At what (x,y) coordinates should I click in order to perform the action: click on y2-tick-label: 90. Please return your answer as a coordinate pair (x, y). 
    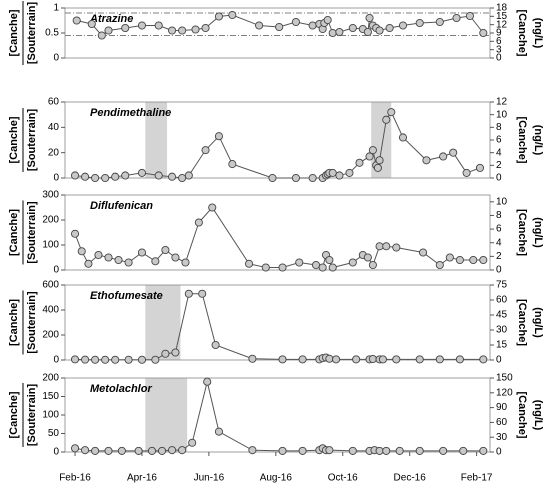
    Looking at the image, I should click on (502, 407).